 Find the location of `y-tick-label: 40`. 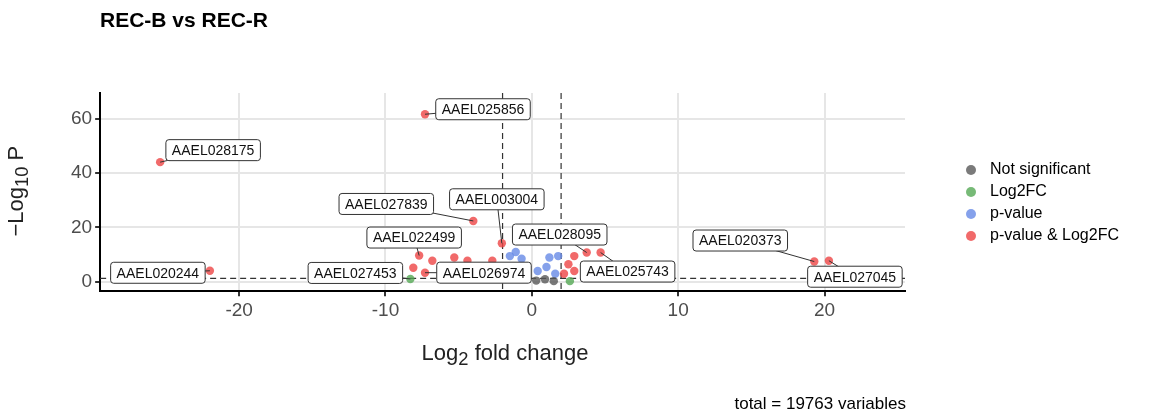

y-tick-label: 40 is located at coordinates (81, 172).